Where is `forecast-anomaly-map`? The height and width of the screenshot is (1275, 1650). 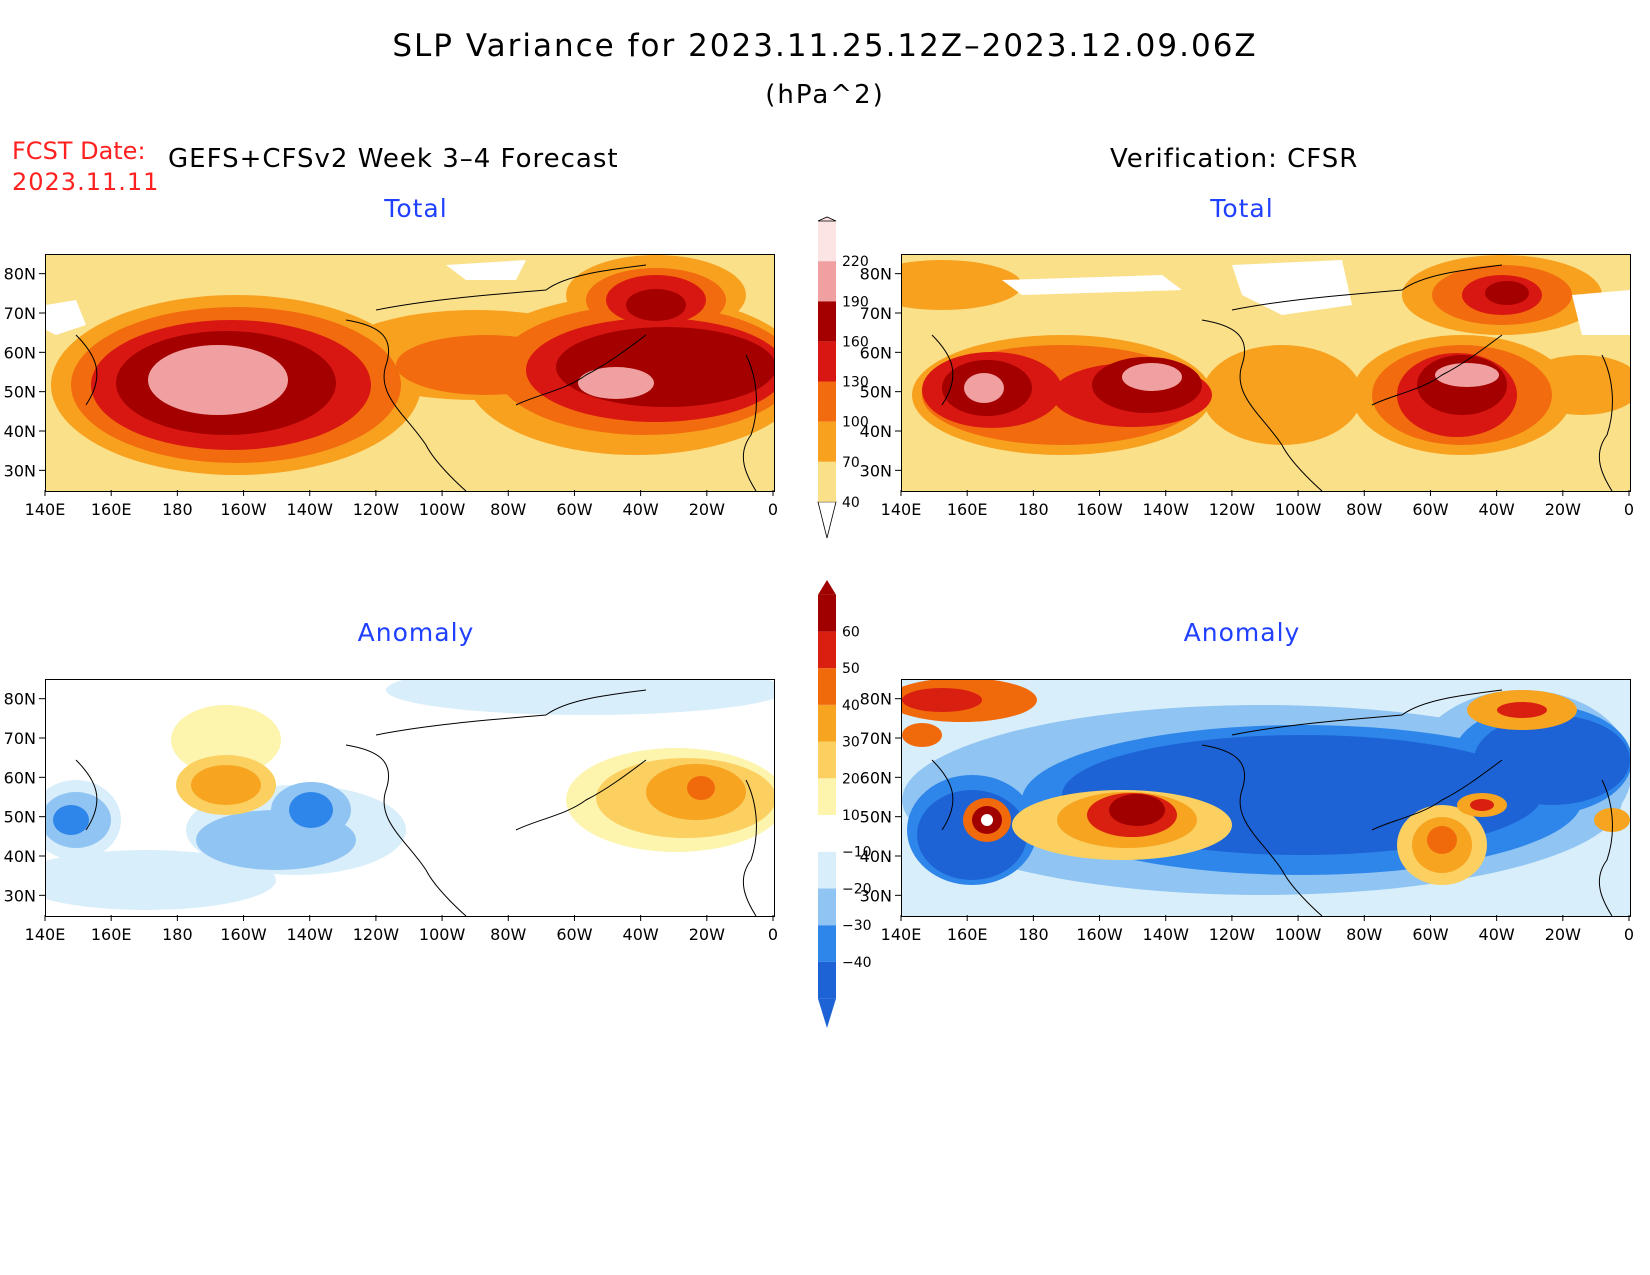
forecast-anomaly-map is located at coordinates (410, 798).